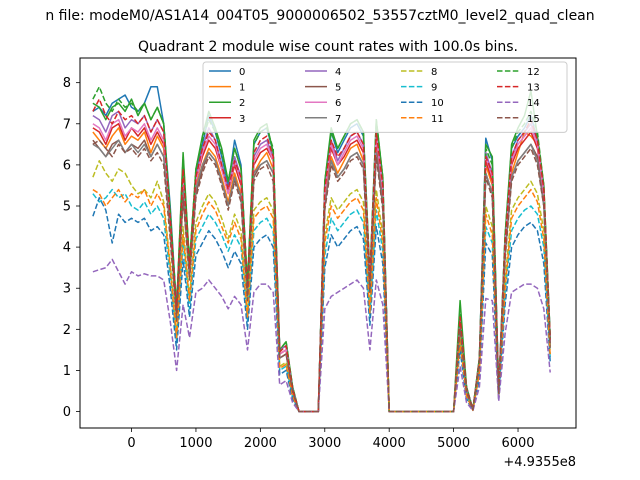 This screenshot has height=480, width=640. I want to click on legend-label-3: 3, so click(242, 119).